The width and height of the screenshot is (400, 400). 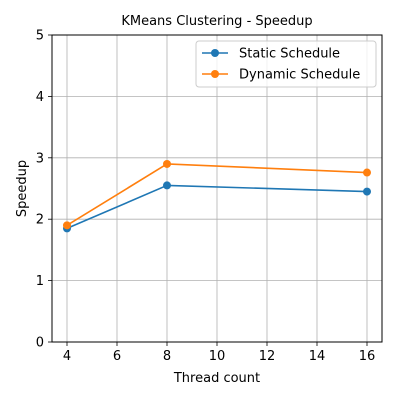 I want to click on y-tick-label-4: 4, so click(x=40, y=97).